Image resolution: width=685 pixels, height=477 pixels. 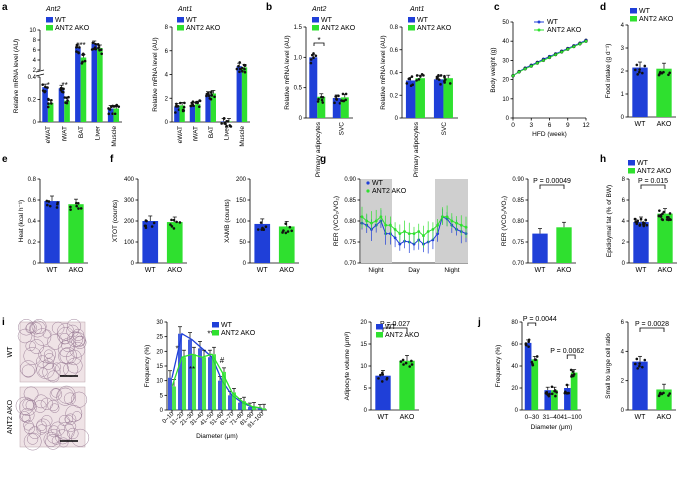 I want to click on y-tick-label: 0.85, so click(x=518, y=201).